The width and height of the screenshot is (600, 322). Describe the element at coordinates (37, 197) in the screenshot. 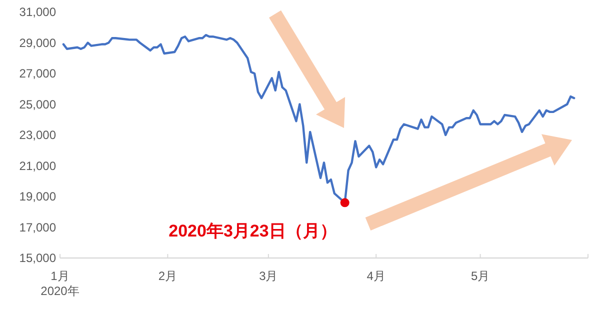

I see `y-tick-label: 19,000` at that location.